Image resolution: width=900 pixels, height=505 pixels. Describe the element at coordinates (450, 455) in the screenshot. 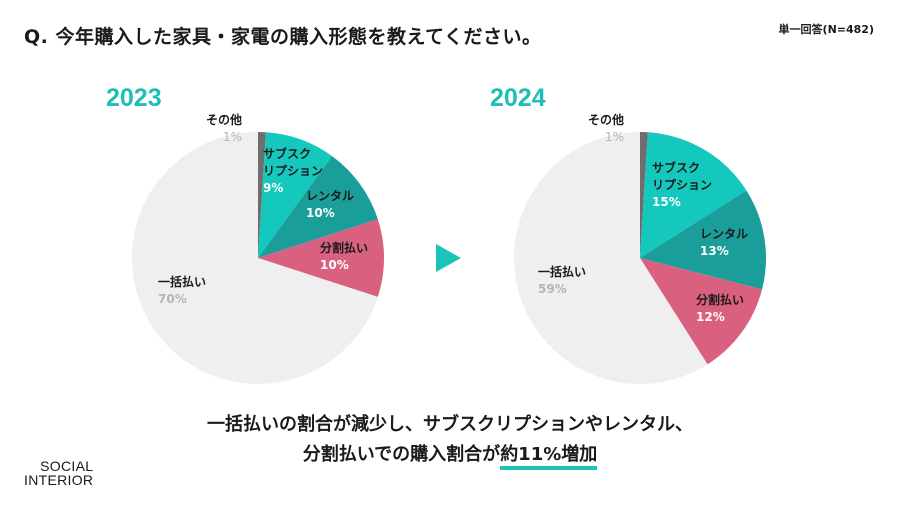

I see `summary-line-2: 分割払いでの購入割合が約11%増加` at that location.